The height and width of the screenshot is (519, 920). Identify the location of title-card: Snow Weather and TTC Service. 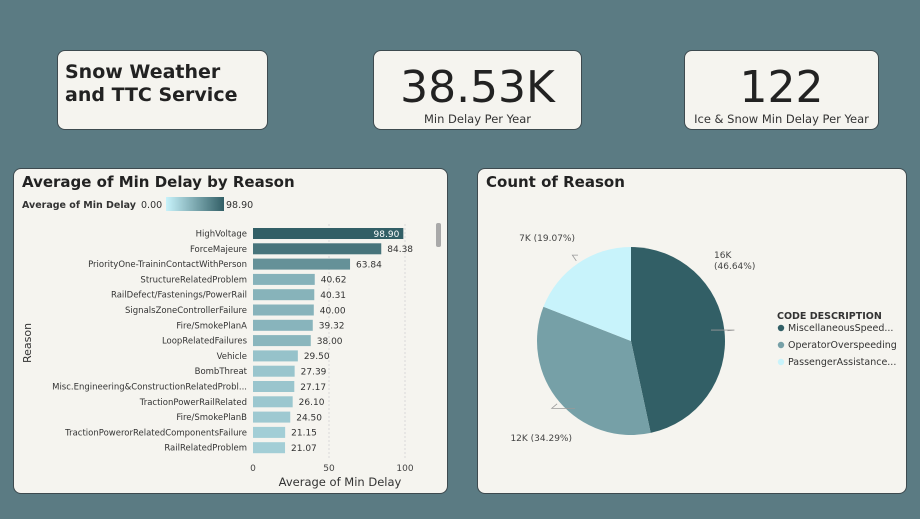
(162, 90).